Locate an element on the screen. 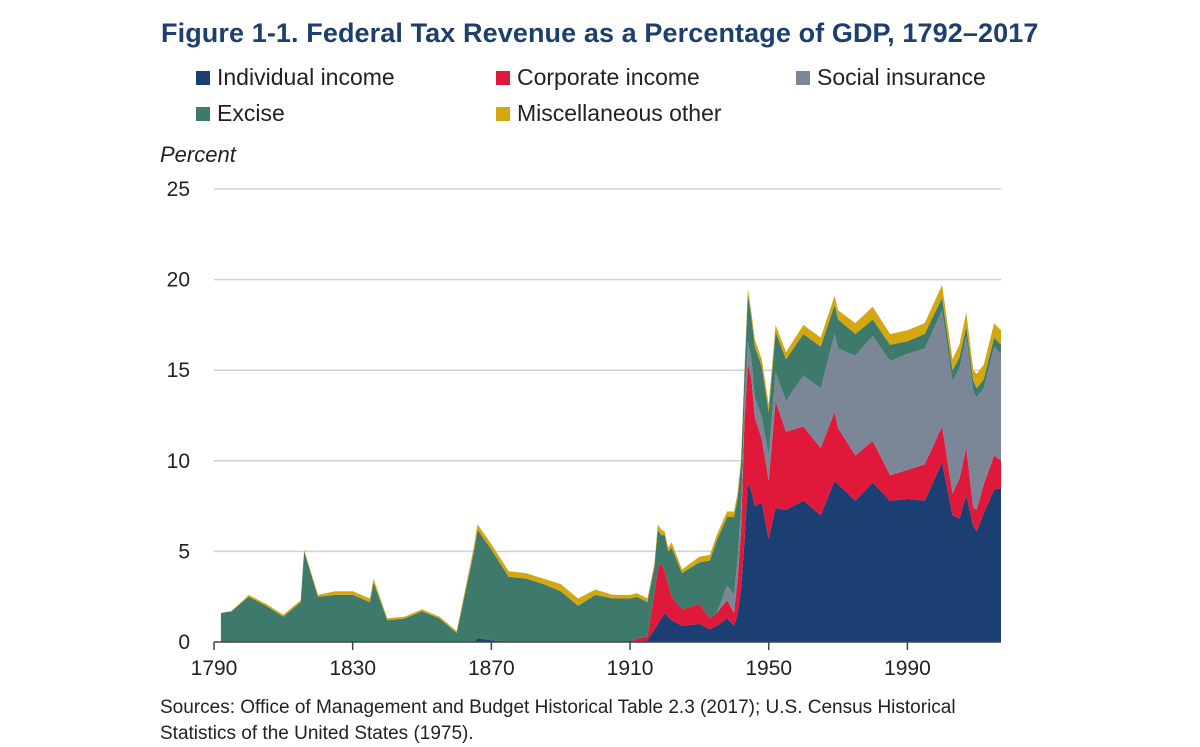  y-tick-label: 10 is located at coordinates (178, 461).